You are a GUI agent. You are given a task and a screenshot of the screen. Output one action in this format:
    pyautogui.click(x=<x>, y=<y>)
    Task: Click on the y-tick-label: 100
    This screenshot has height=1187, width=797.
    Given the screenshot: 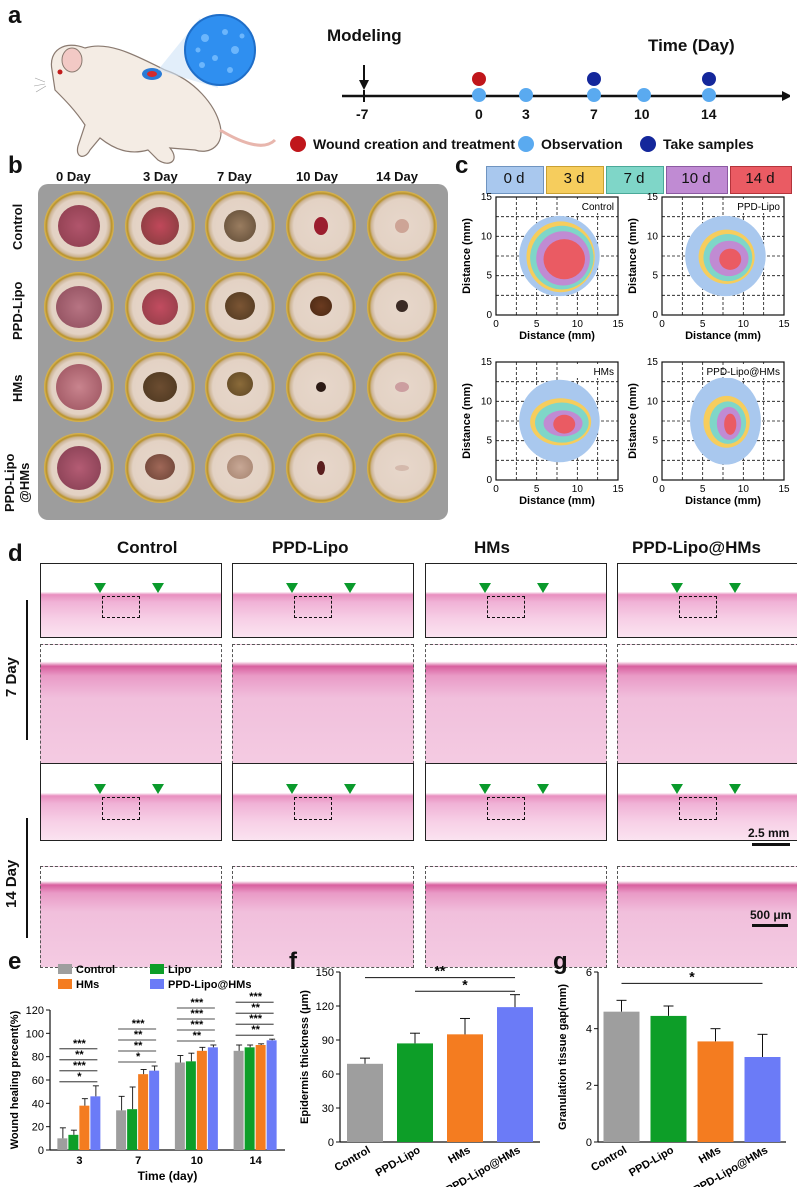 What is the action you would take?
    pyautogui.click(x=35, y=1034)
    